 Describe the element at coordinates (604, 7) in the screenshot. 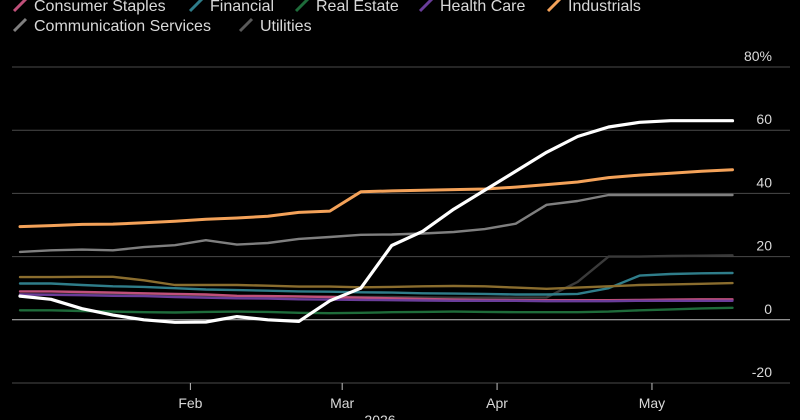

I see `legend-label: Industrials` at that location.